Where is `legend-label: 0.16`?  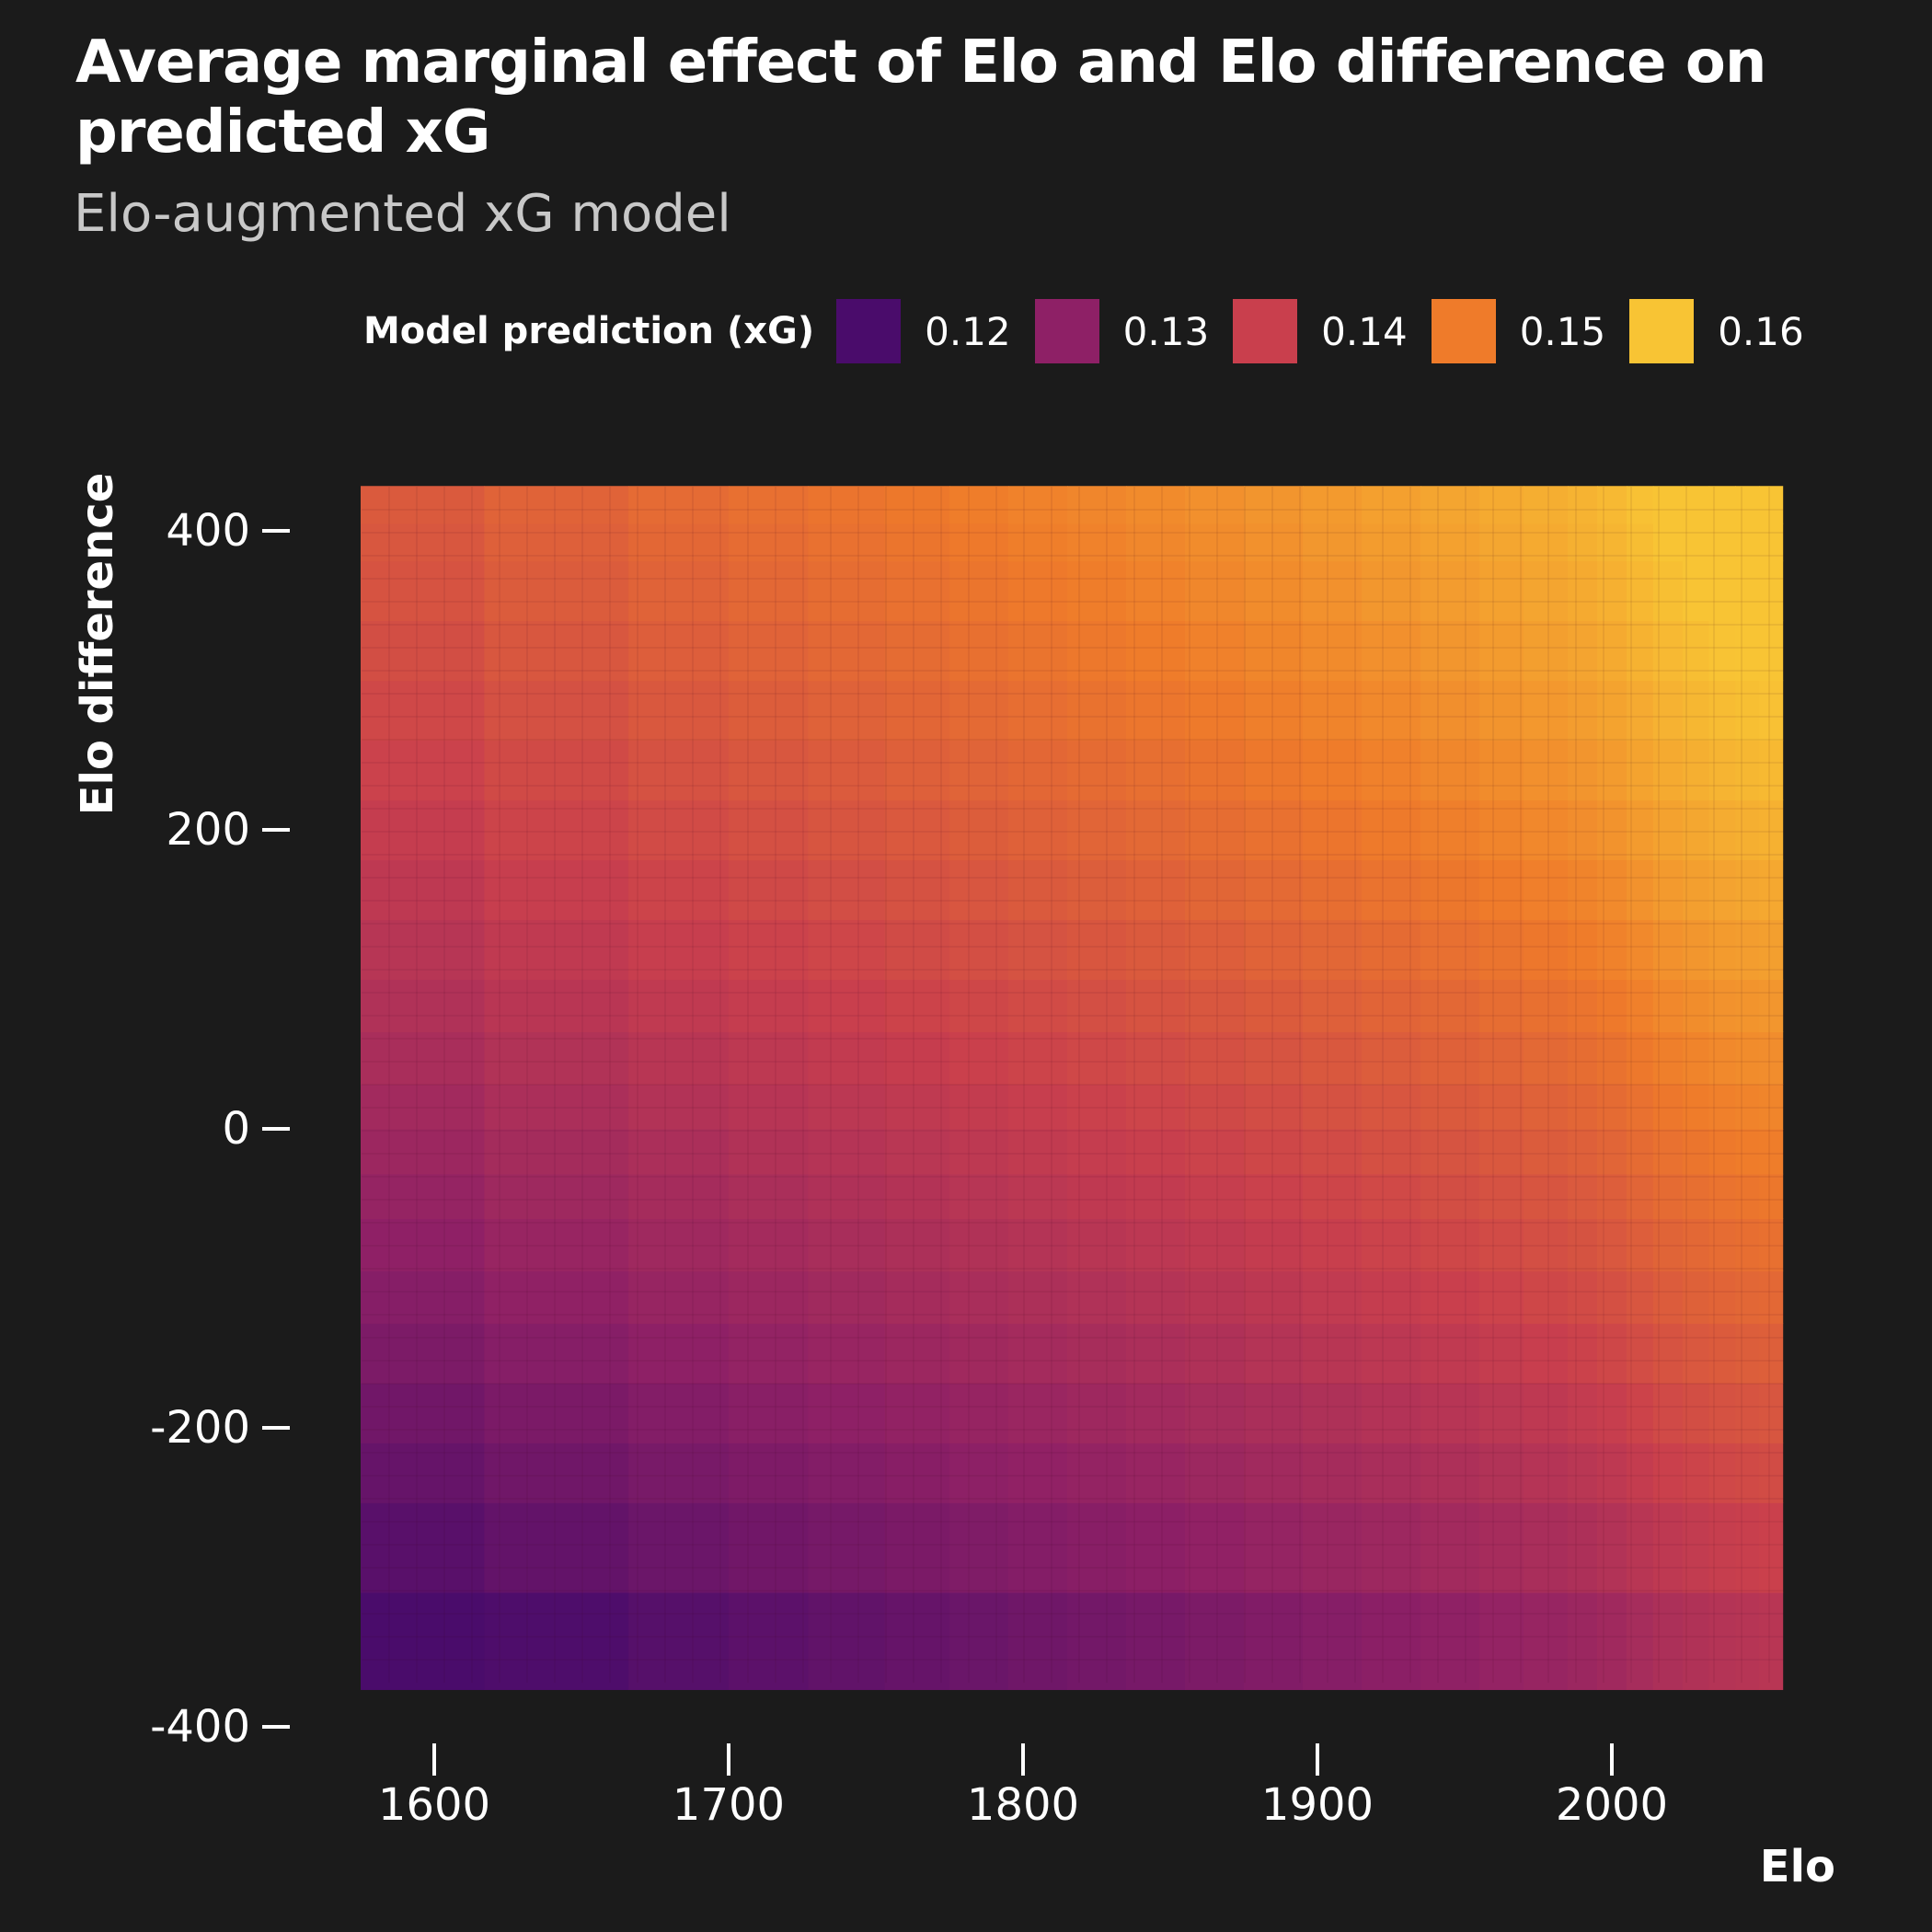
legend-label: 0.16 is located at coordinates (1761, 331).